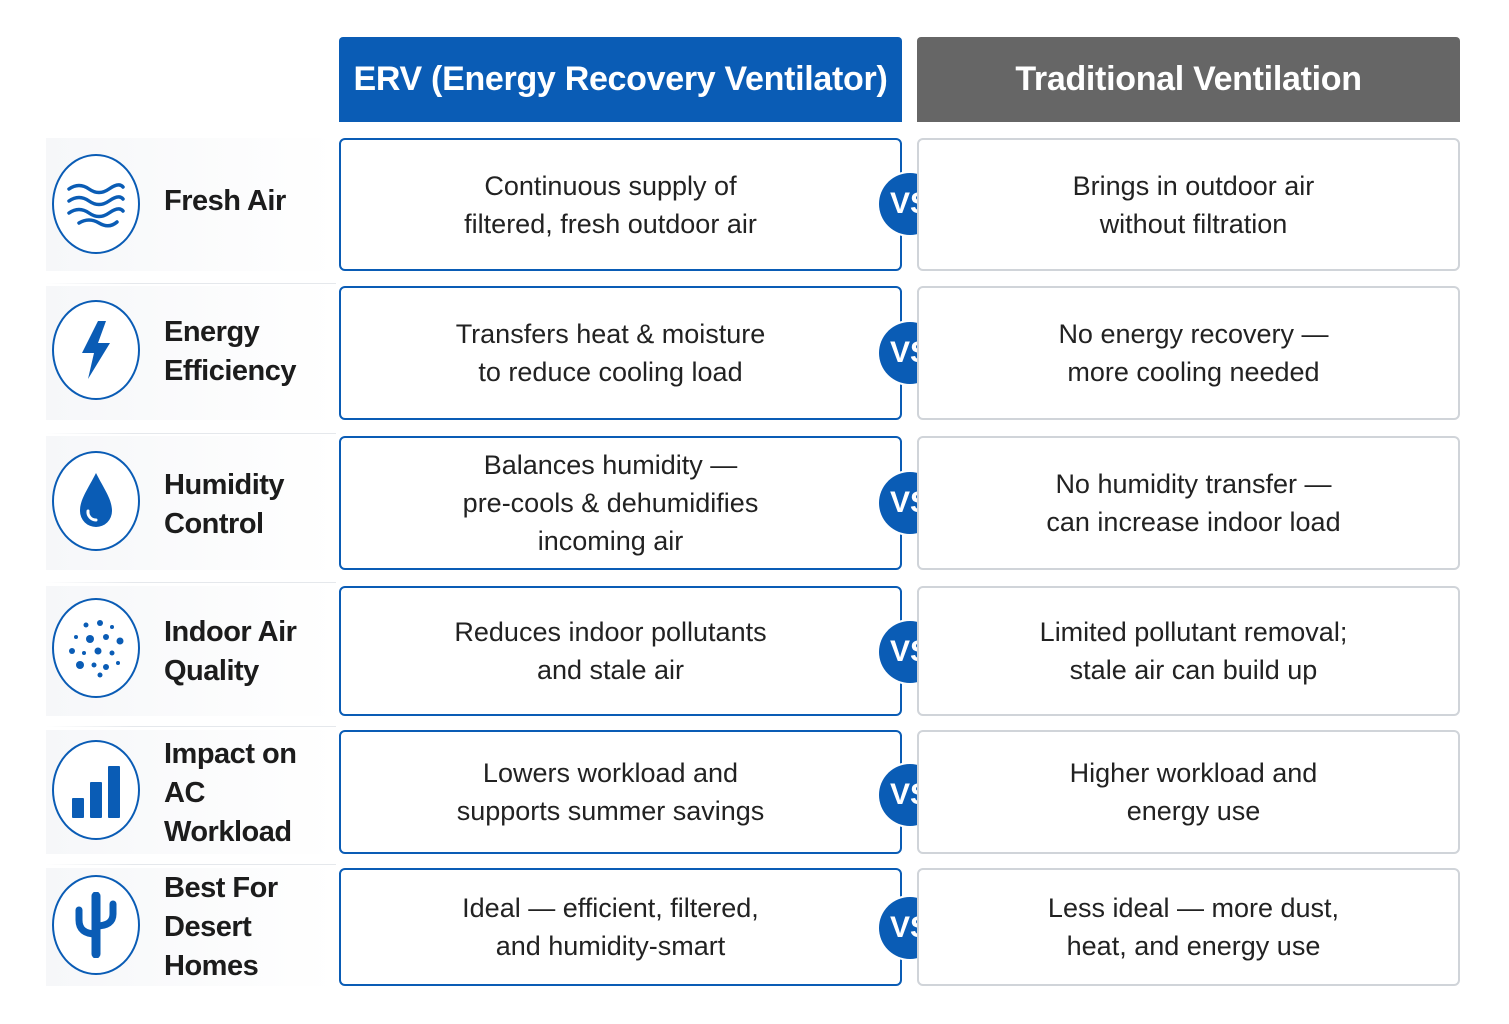  What do you see at coordinates (1188, 792) in the screenshot?
I see `traditional-cell: Higher workload and energy use` at bounding box center [1188, 792].